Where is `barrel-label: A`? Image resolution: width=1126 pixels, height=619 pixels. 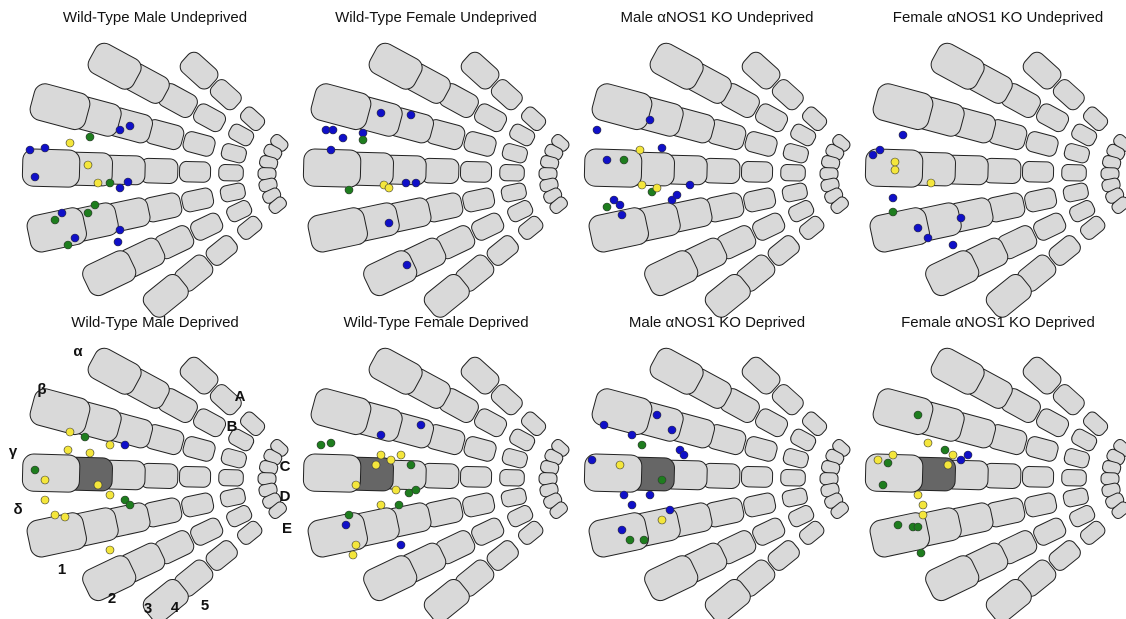 barrel-label: A is located at coordinates (240, 396).